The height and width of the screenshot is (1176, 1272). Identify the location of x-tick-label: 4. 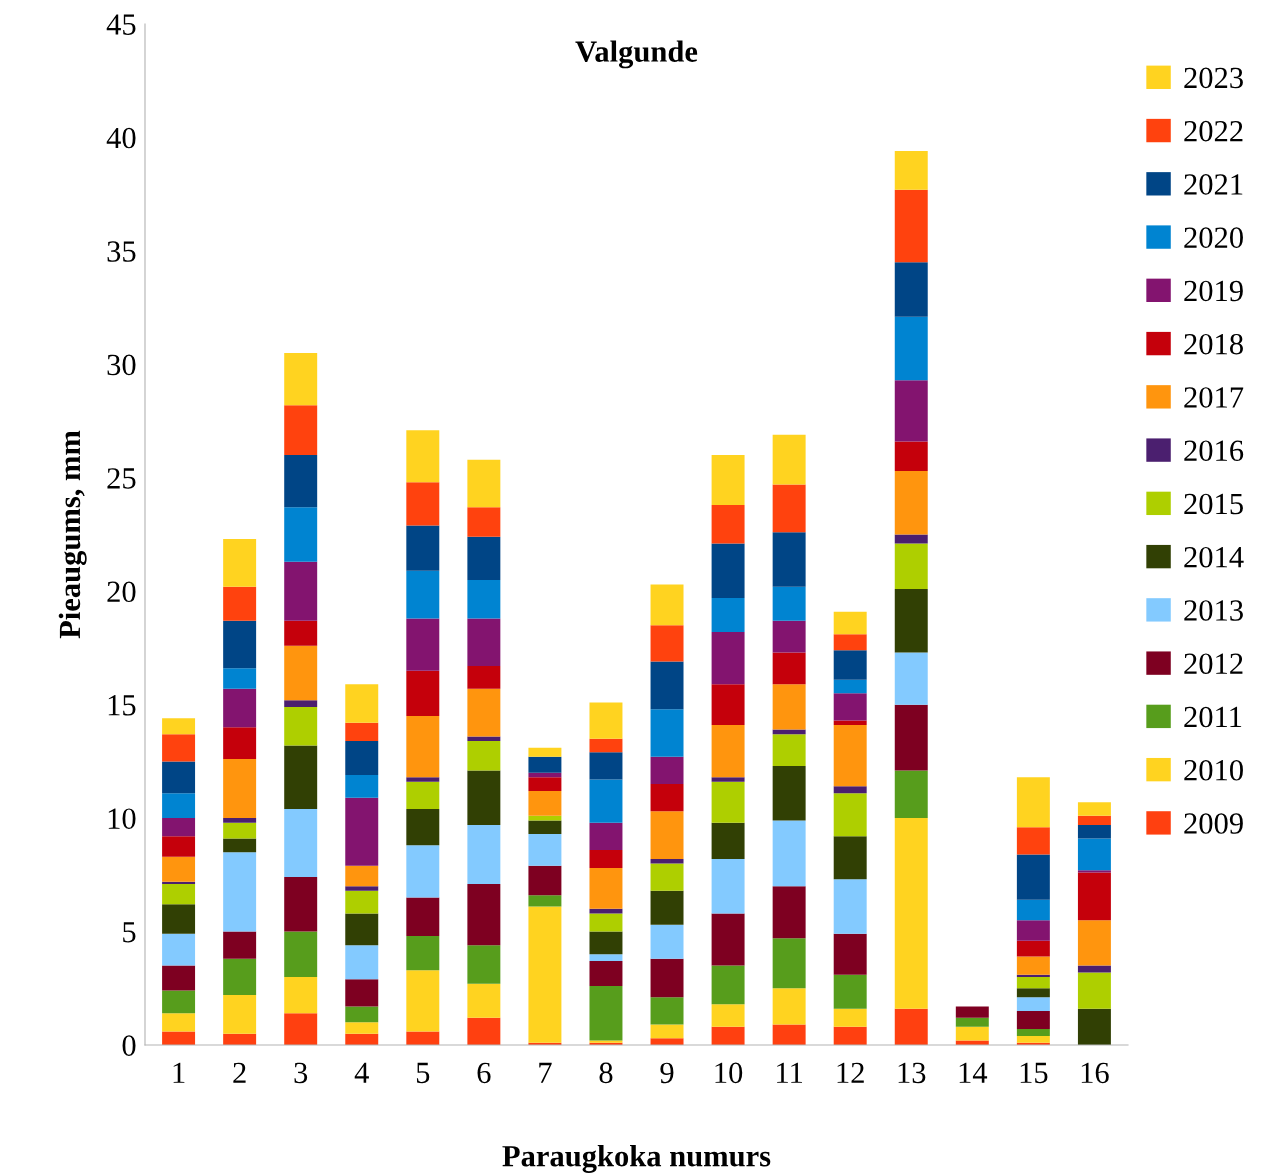
(361, 1072).